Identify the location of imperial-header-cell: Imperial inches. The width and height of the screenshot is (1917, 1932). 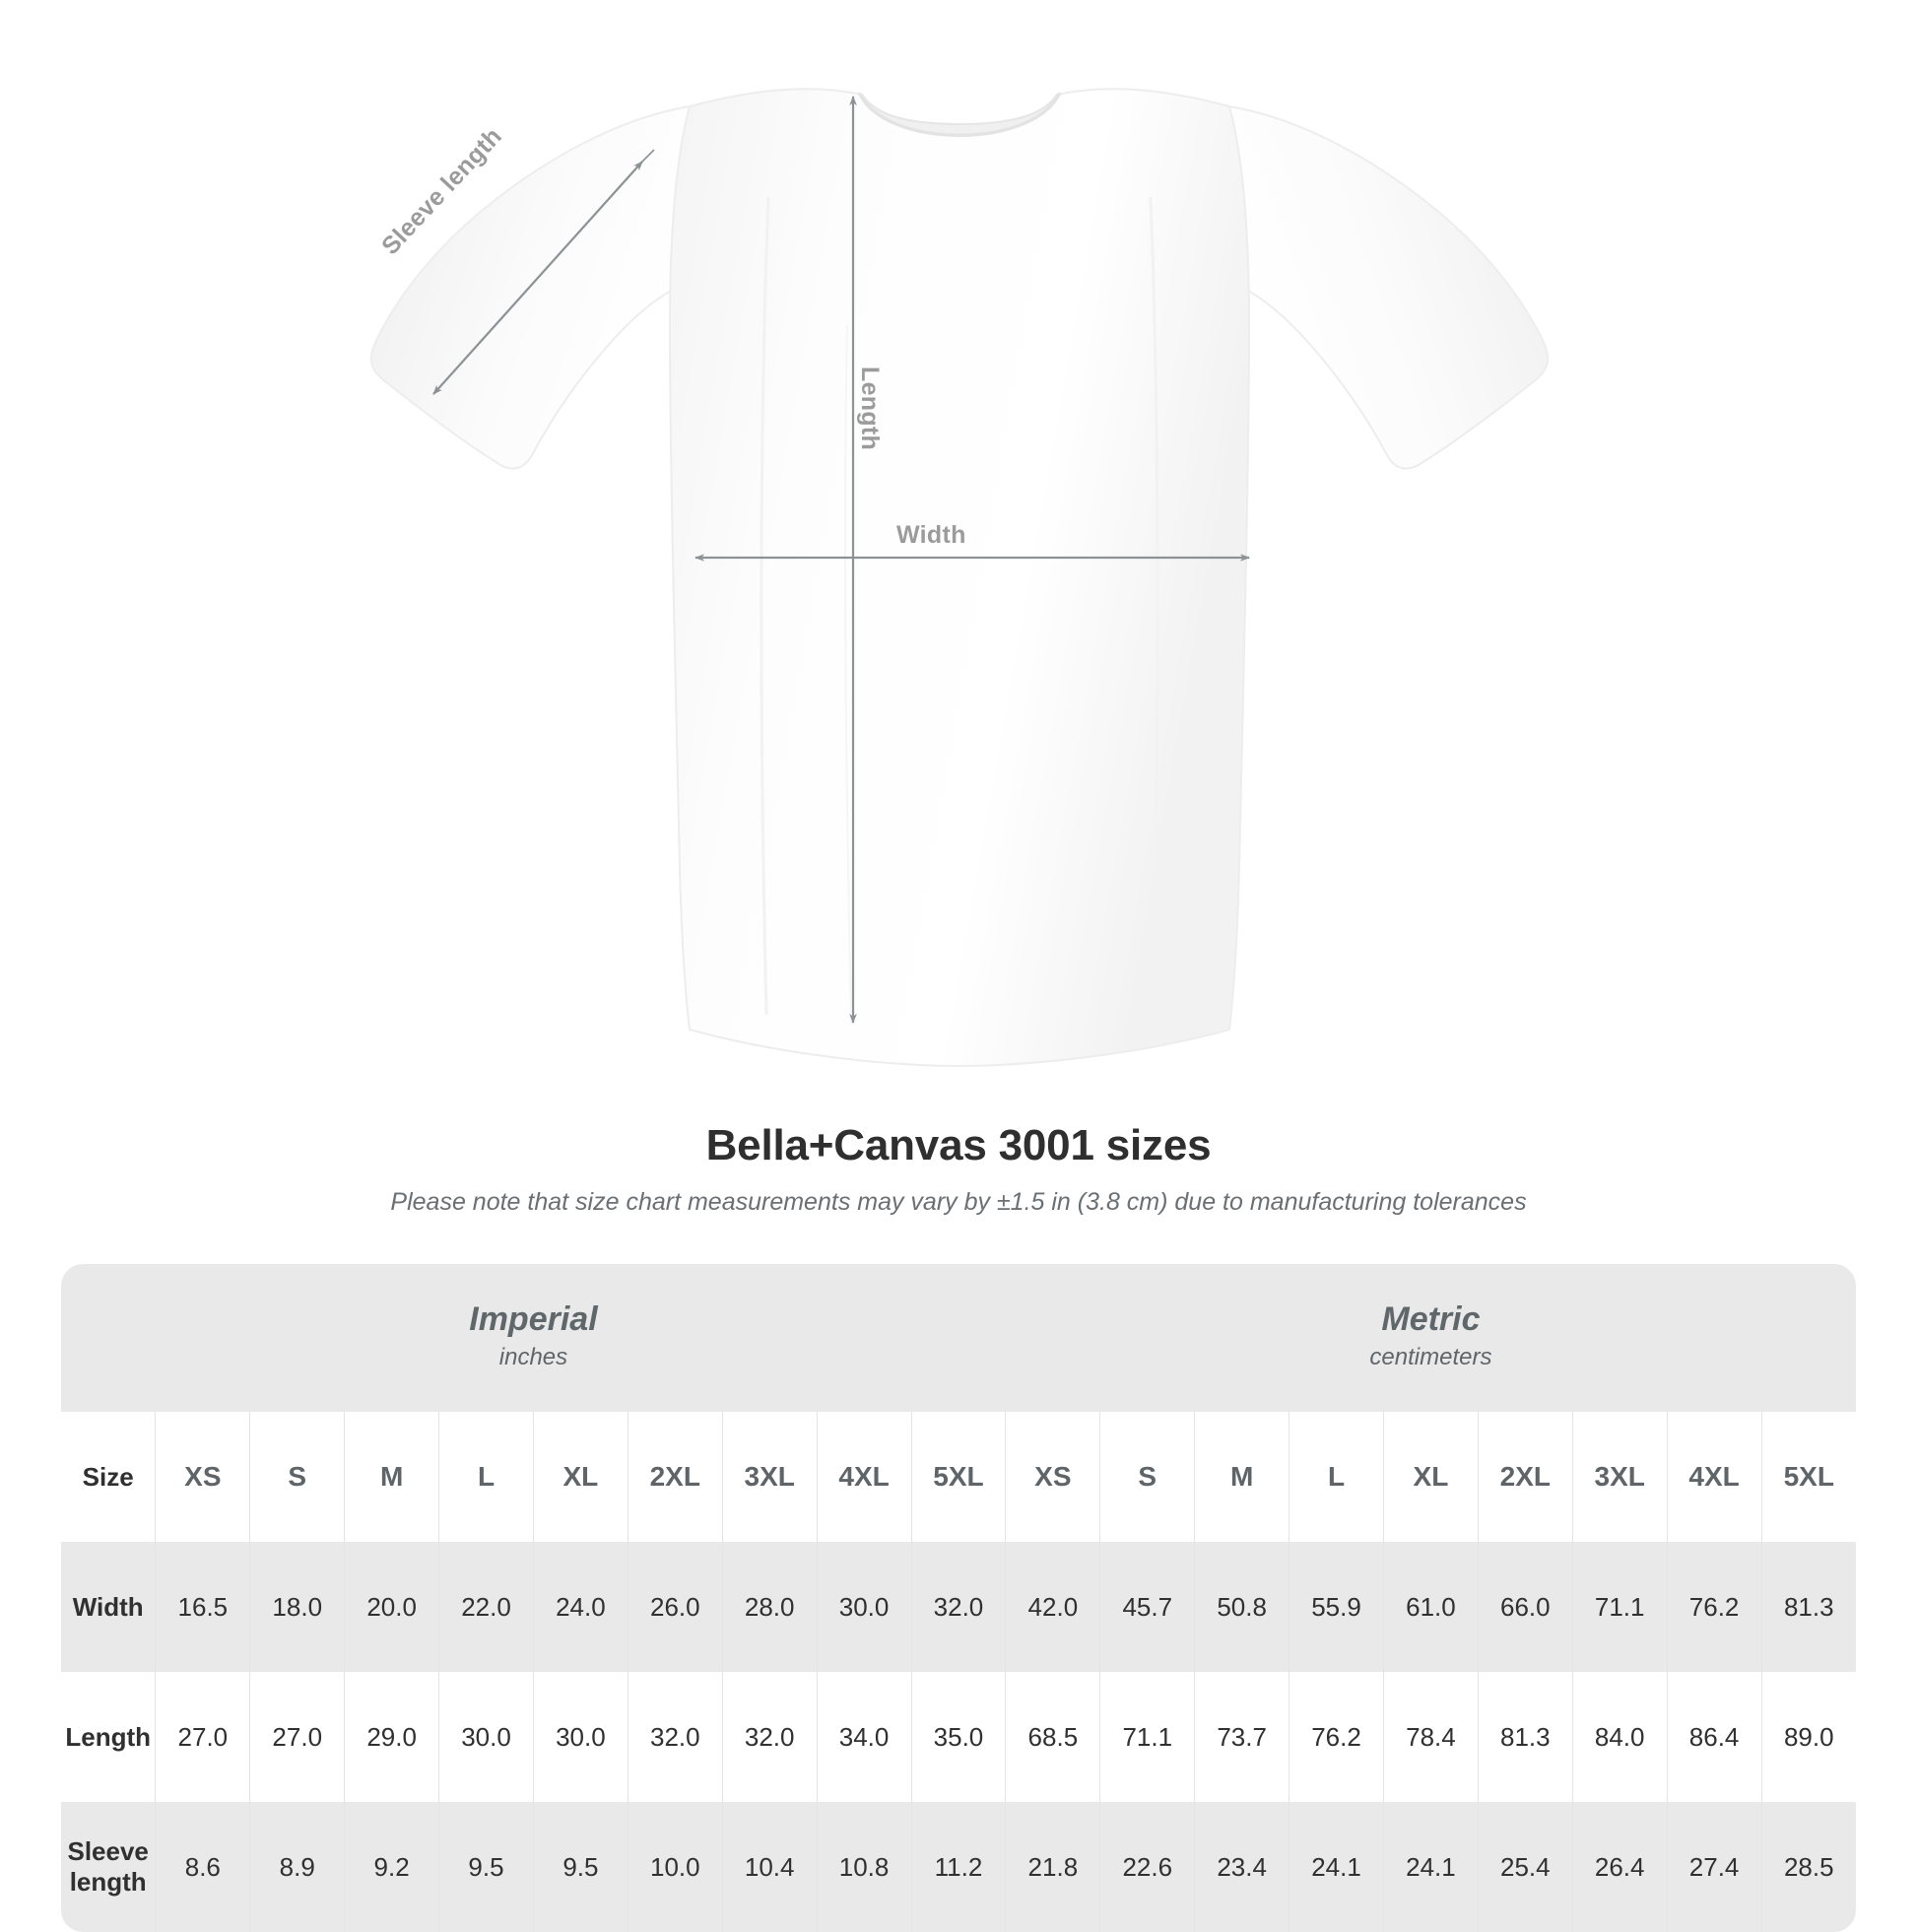
(533, 1338).